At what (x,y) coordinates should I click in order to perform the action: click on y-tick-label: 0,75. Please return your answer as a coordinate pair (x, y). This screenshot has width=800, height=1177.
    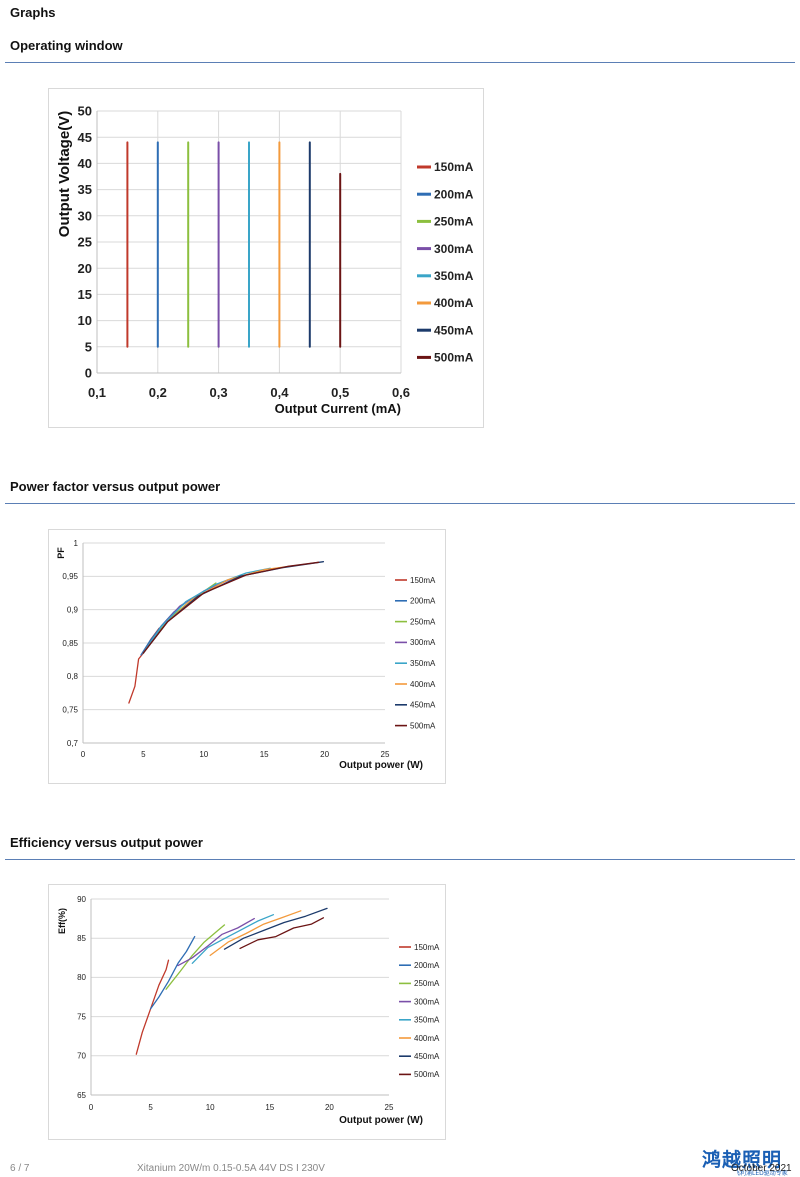
    Looking at the image, I should click on (70, 709).